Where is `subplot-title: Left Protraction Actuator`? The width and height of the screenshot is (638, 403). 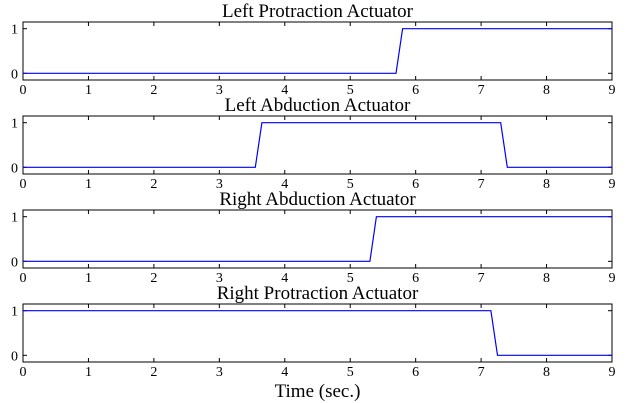
subplot-title: Left Protraction Actuator is located at coordinates (318, 11).